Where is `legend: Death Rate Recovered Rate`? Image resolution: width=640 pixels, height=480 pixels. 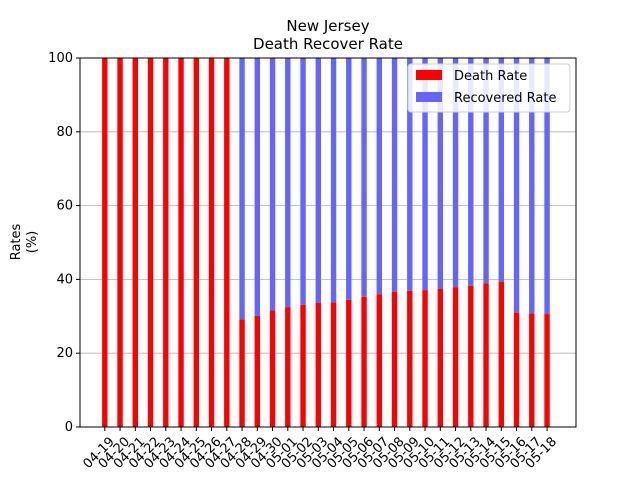 legend: Death Rate Recovered Rate is located at coordinates (489, 88).